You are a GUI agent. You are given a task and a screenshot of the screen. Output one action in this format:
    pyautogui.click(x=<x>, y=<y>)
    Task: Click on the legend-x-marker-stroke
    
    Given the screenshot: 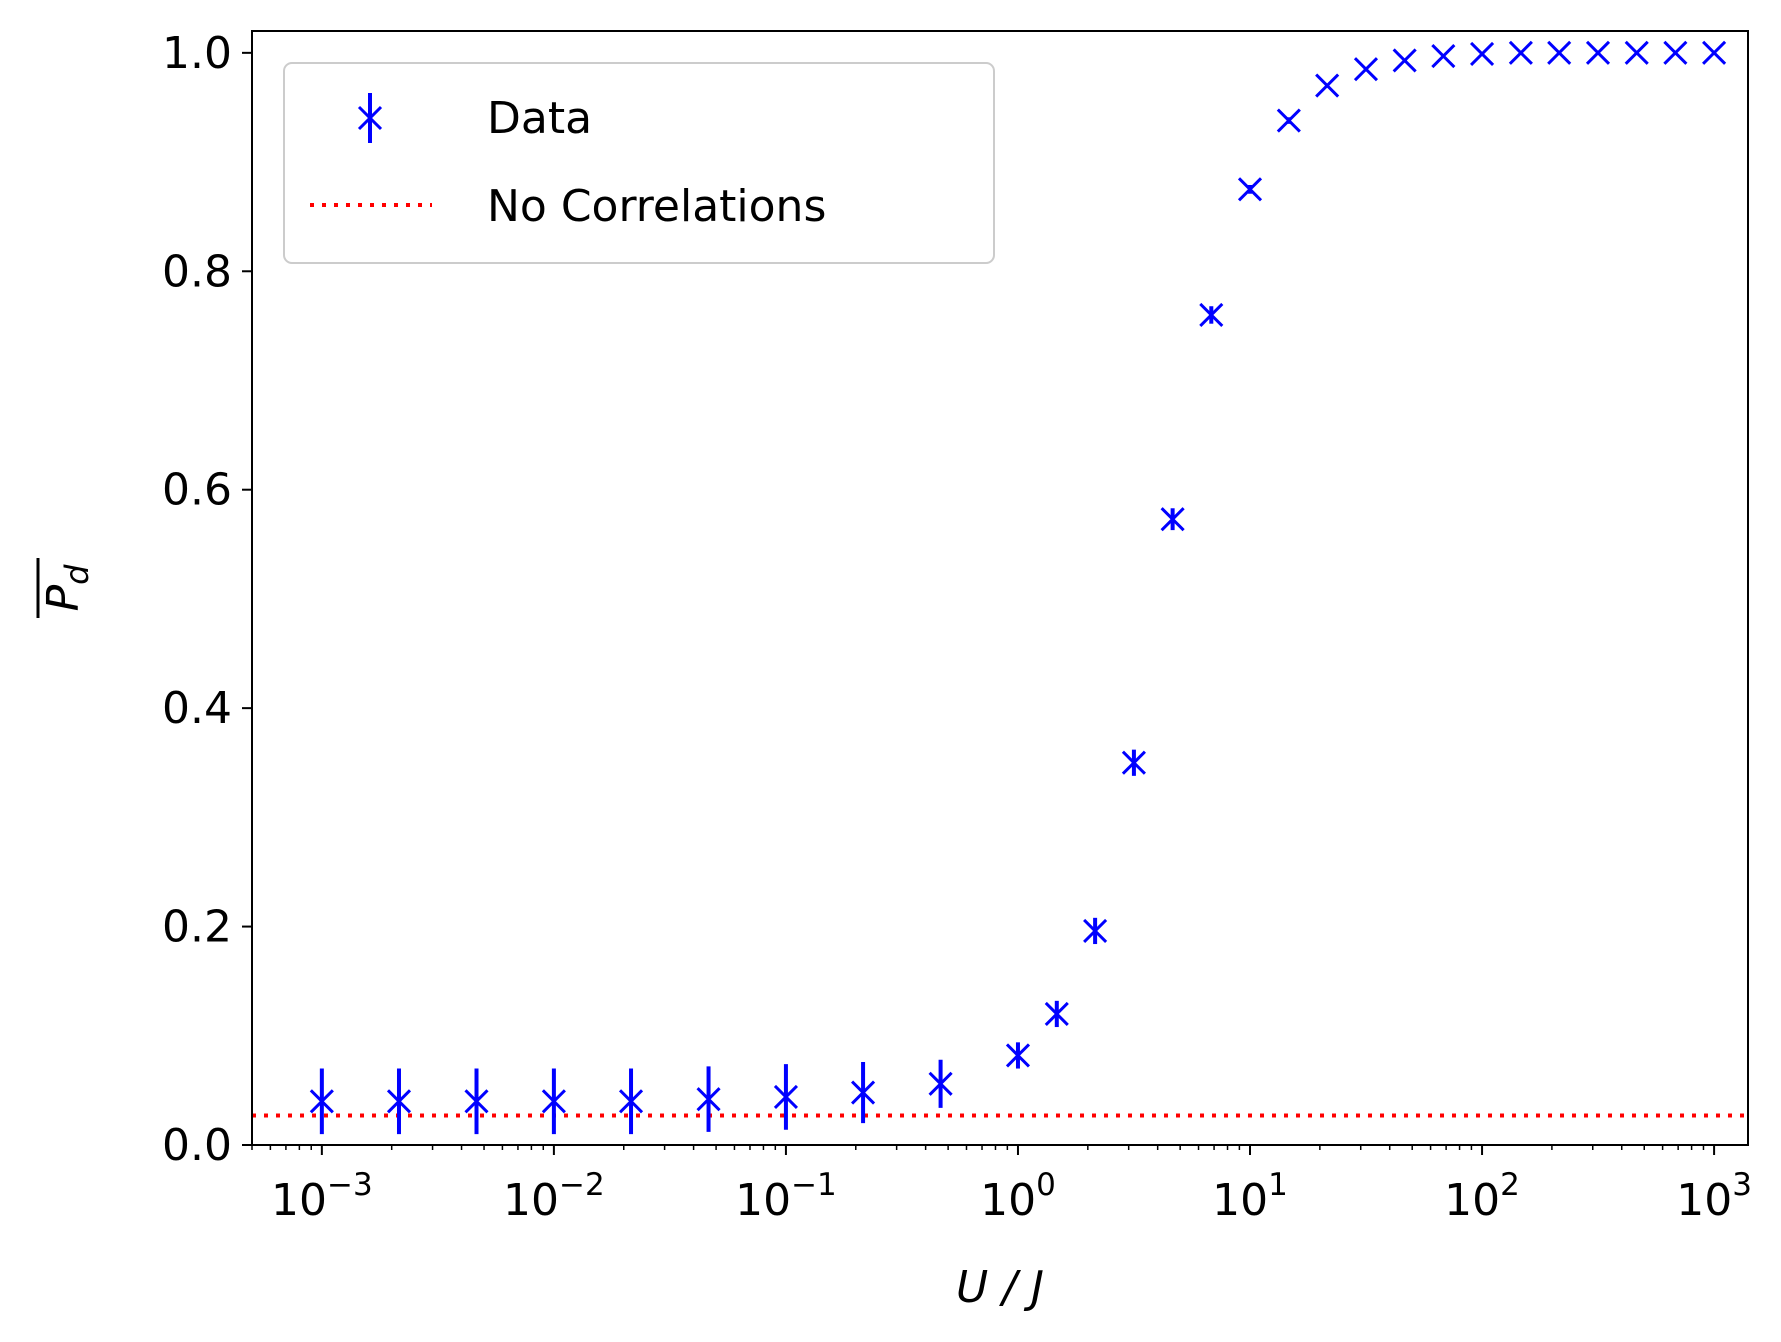 What is the action you would take?
    pyautogui.click(x=370, y=118)
    